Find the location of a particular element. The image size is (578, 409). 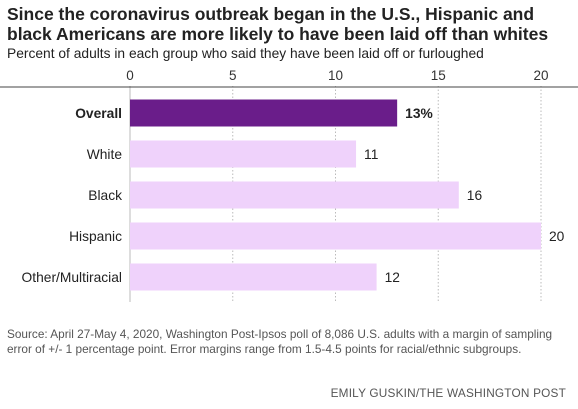

value-label: 12 is located at coordinates (392, 277).